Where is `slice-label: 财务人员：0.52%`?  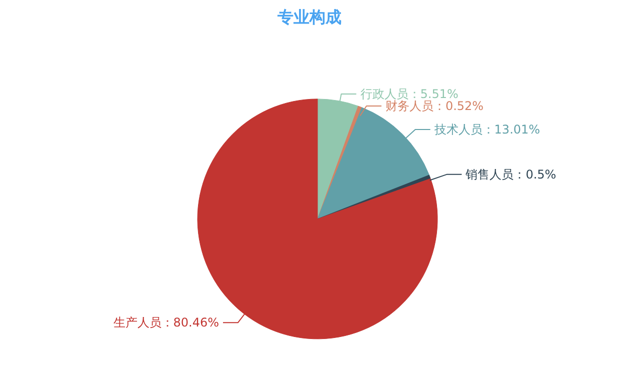 slice-label: 财务人员：0.52% is located at coordinates (434, 105).